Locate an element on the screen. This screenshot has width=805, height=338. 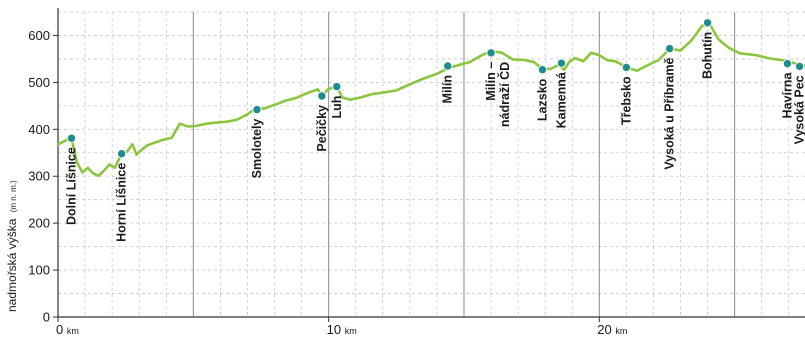
stop-label-line: Milín is located at coordinates (448, 89).